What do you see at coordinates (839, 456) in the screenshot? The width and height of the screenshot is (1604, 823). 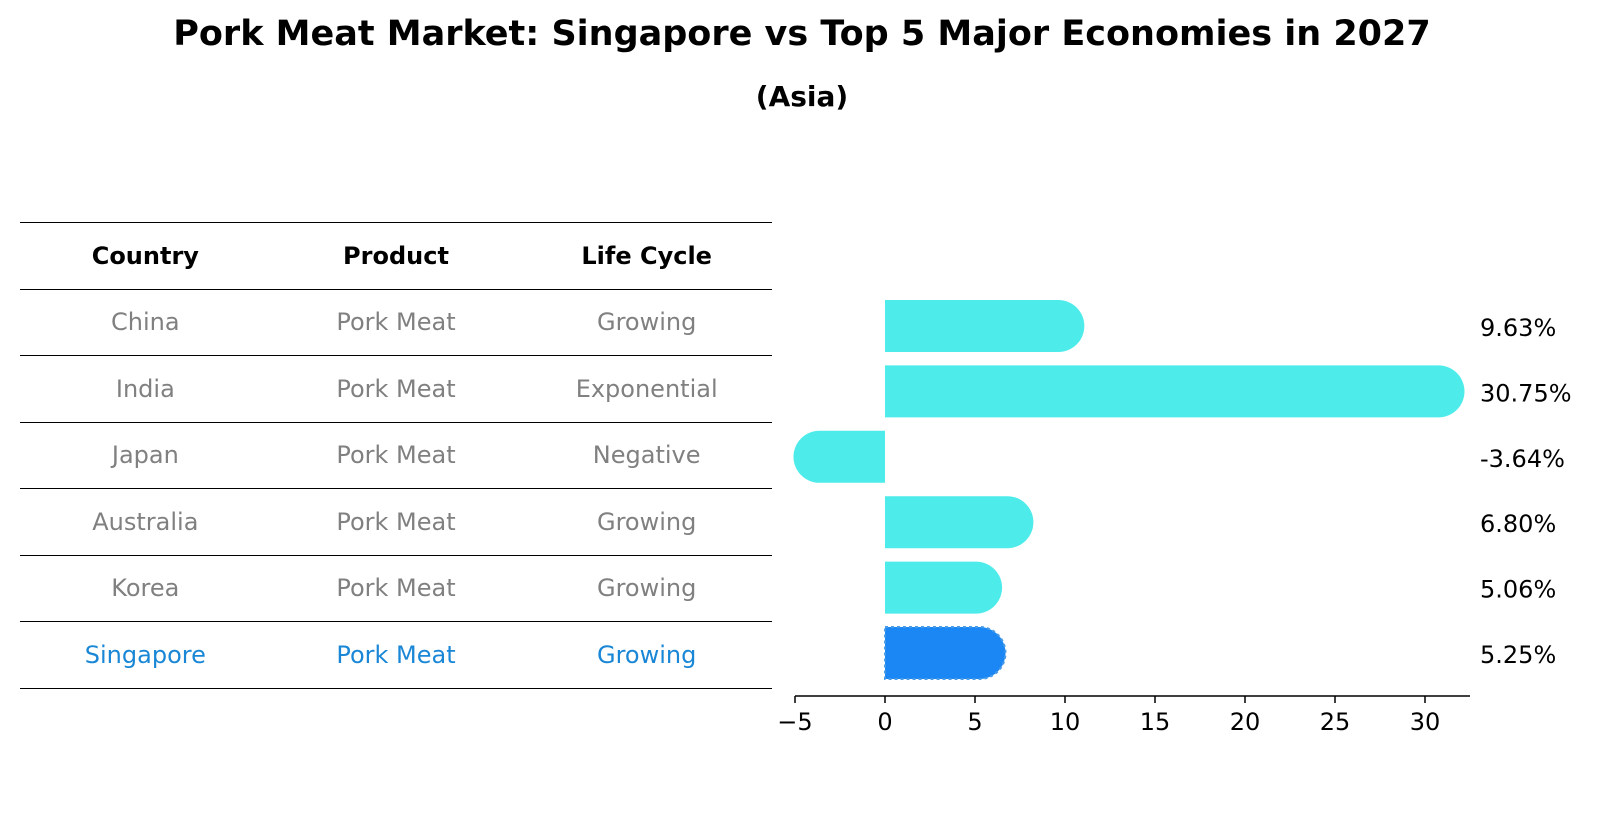 I see `bar-japan` at bounding box center [839, 456].